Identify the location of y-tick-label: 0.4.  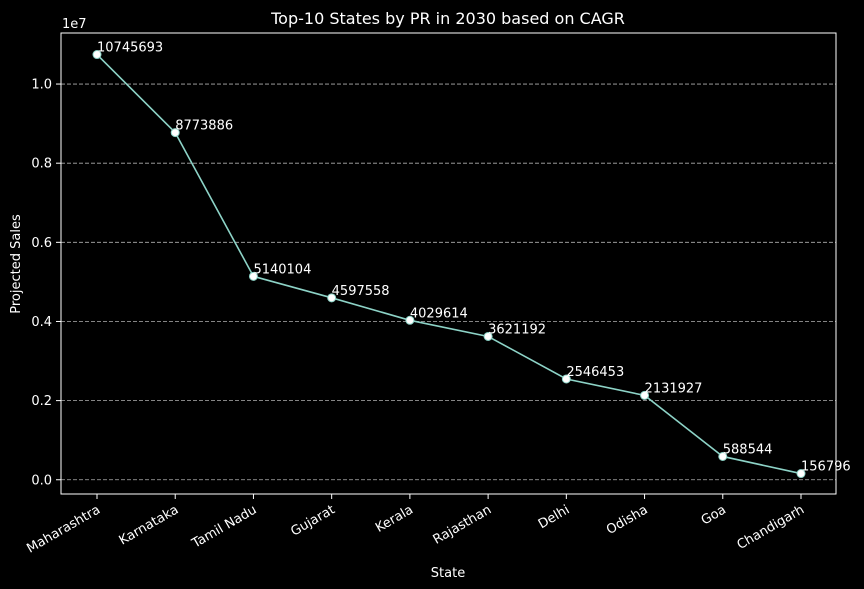
(41, 322).